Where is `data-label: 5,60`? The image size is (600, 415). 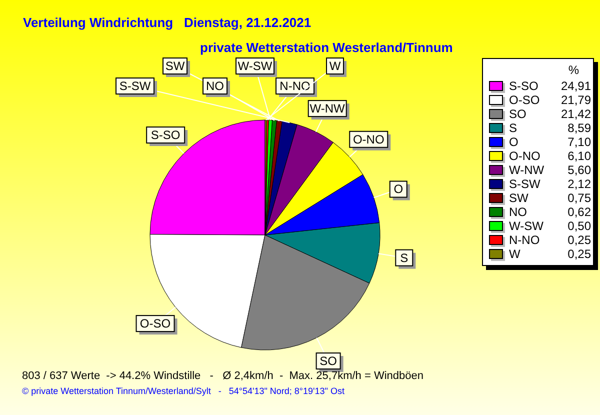 data-label: 5,60 is located at coordinates (578, 170).